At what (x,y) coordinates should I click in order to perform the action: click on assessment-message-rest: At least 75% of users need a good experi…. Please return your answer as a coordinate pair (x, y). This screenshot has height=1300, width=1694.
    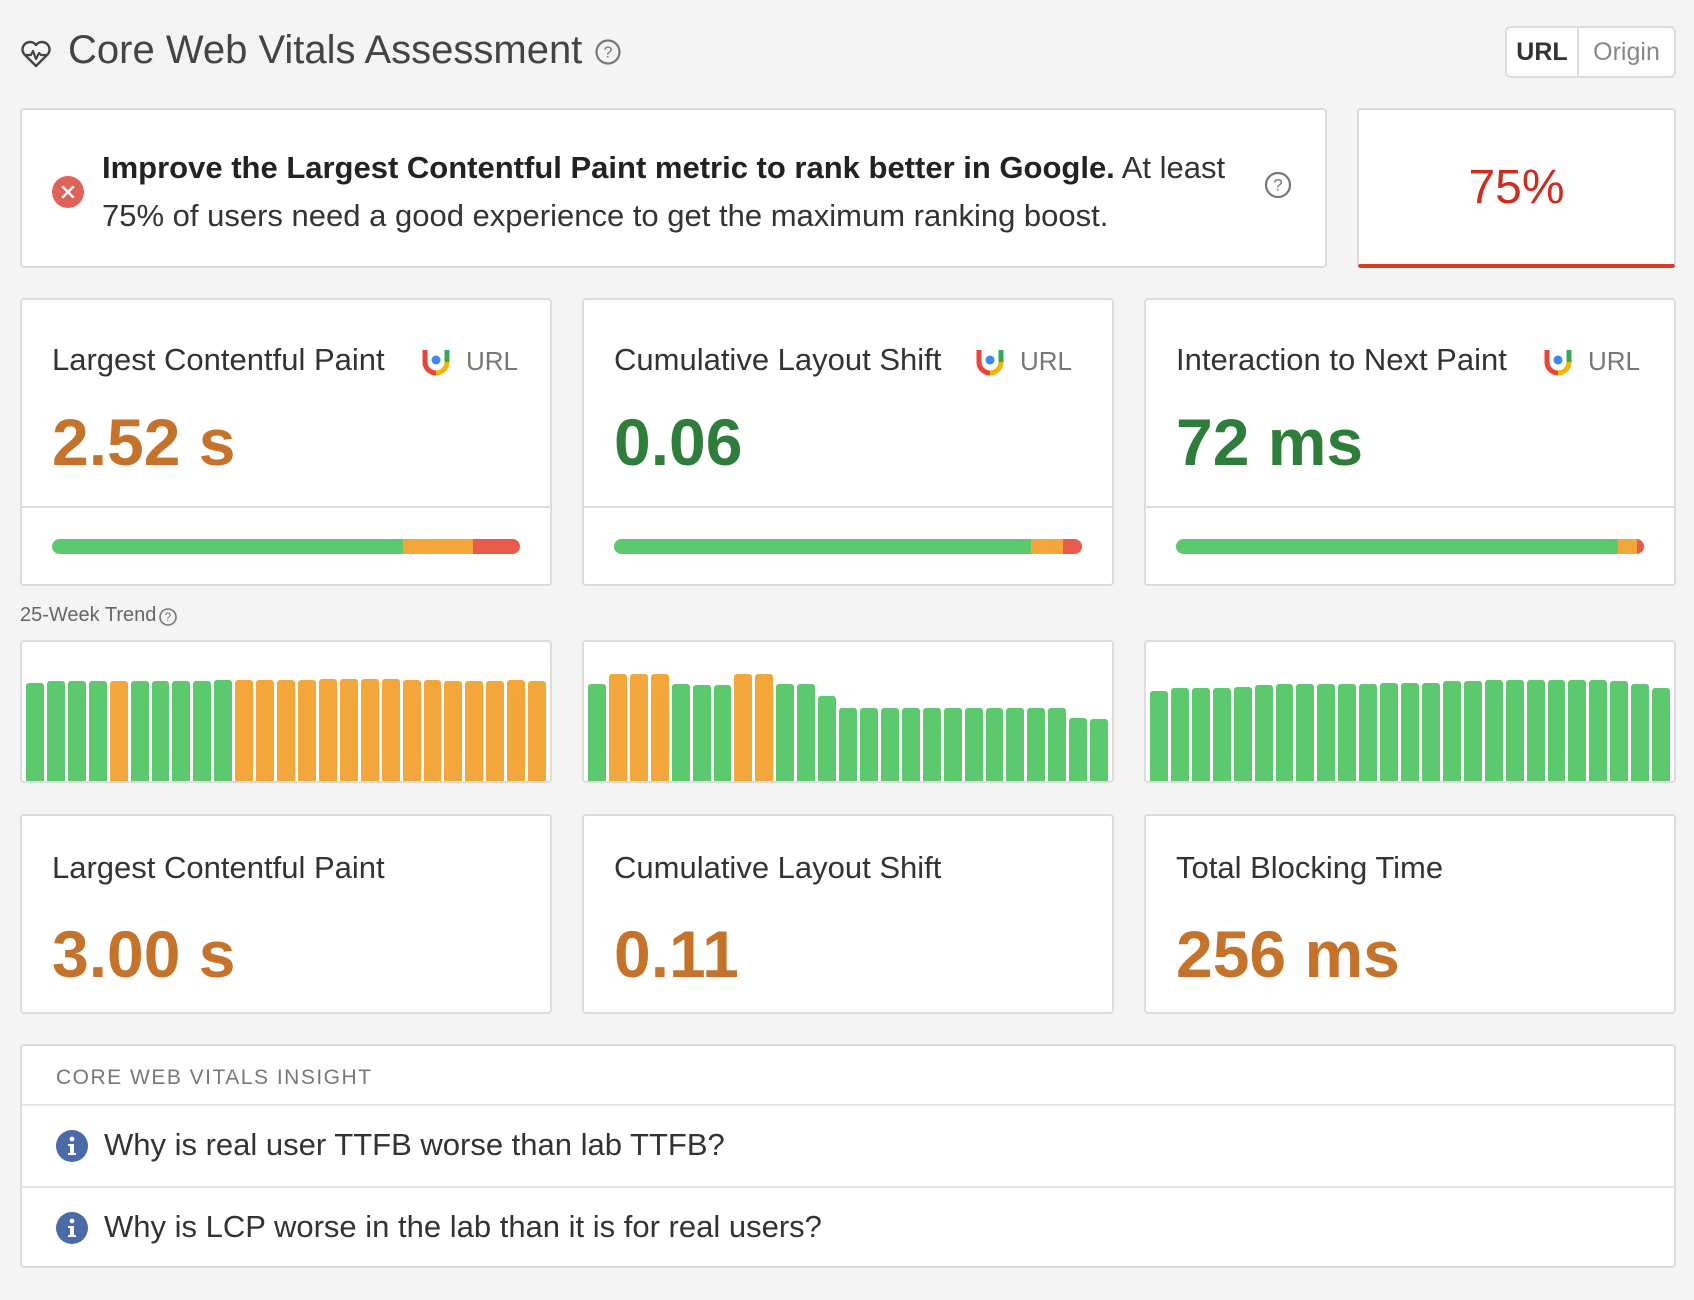
    Looking at the image, I should click on (664, 191).